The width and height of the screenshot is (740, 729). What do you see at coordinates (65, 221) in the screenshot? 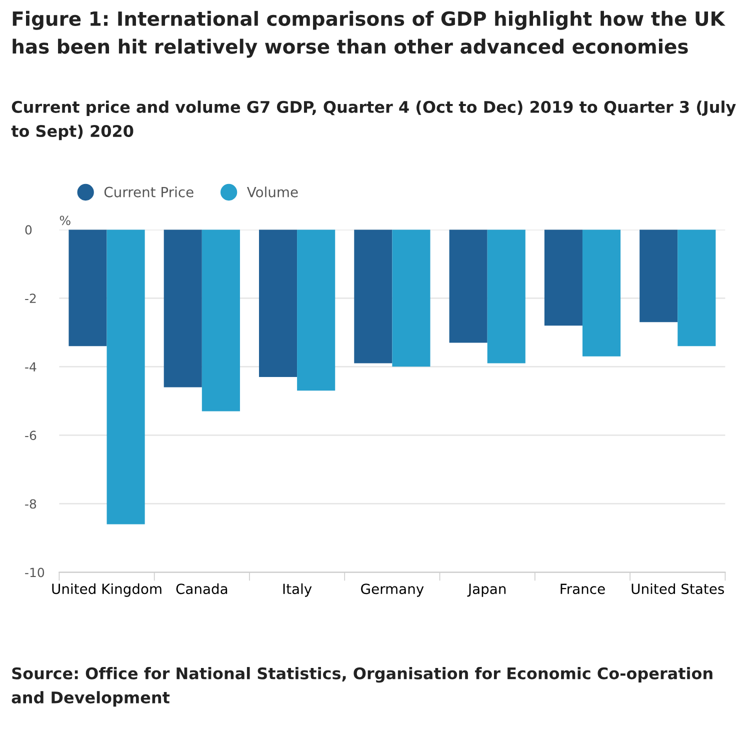
I see `y-axis-title: %` at bounding box center [65, 221].